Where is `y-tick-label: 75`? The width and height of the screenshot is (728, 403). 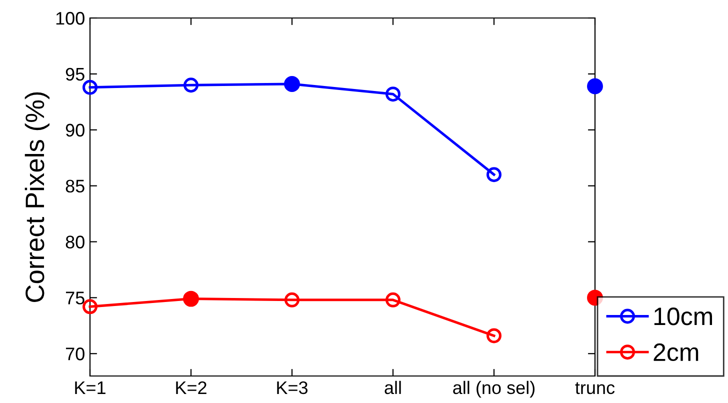
y-tick-label: 75 is located at coordinates (75, 298).